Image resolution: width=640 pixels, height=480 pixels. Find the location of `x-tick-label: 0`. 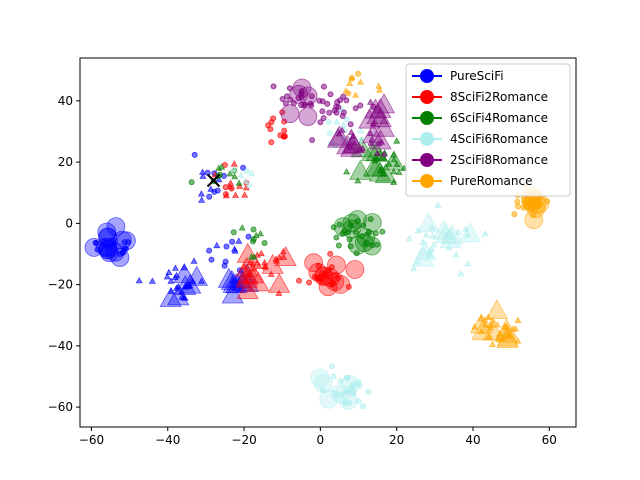

x-tick-label: 0 is located at coordinates (321, 440).